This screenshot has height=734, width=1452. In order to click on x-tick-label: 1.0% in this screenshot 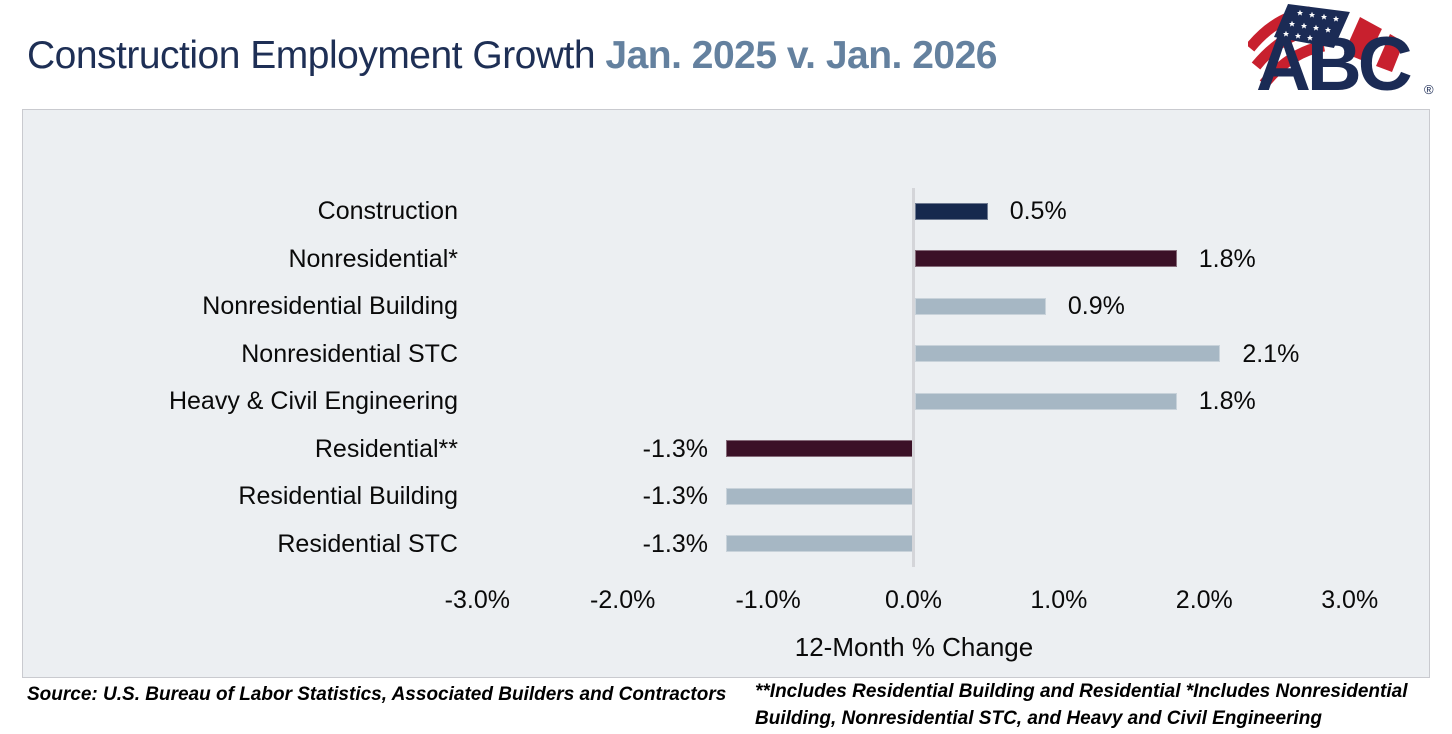, I will do `click(1059, 600)`.